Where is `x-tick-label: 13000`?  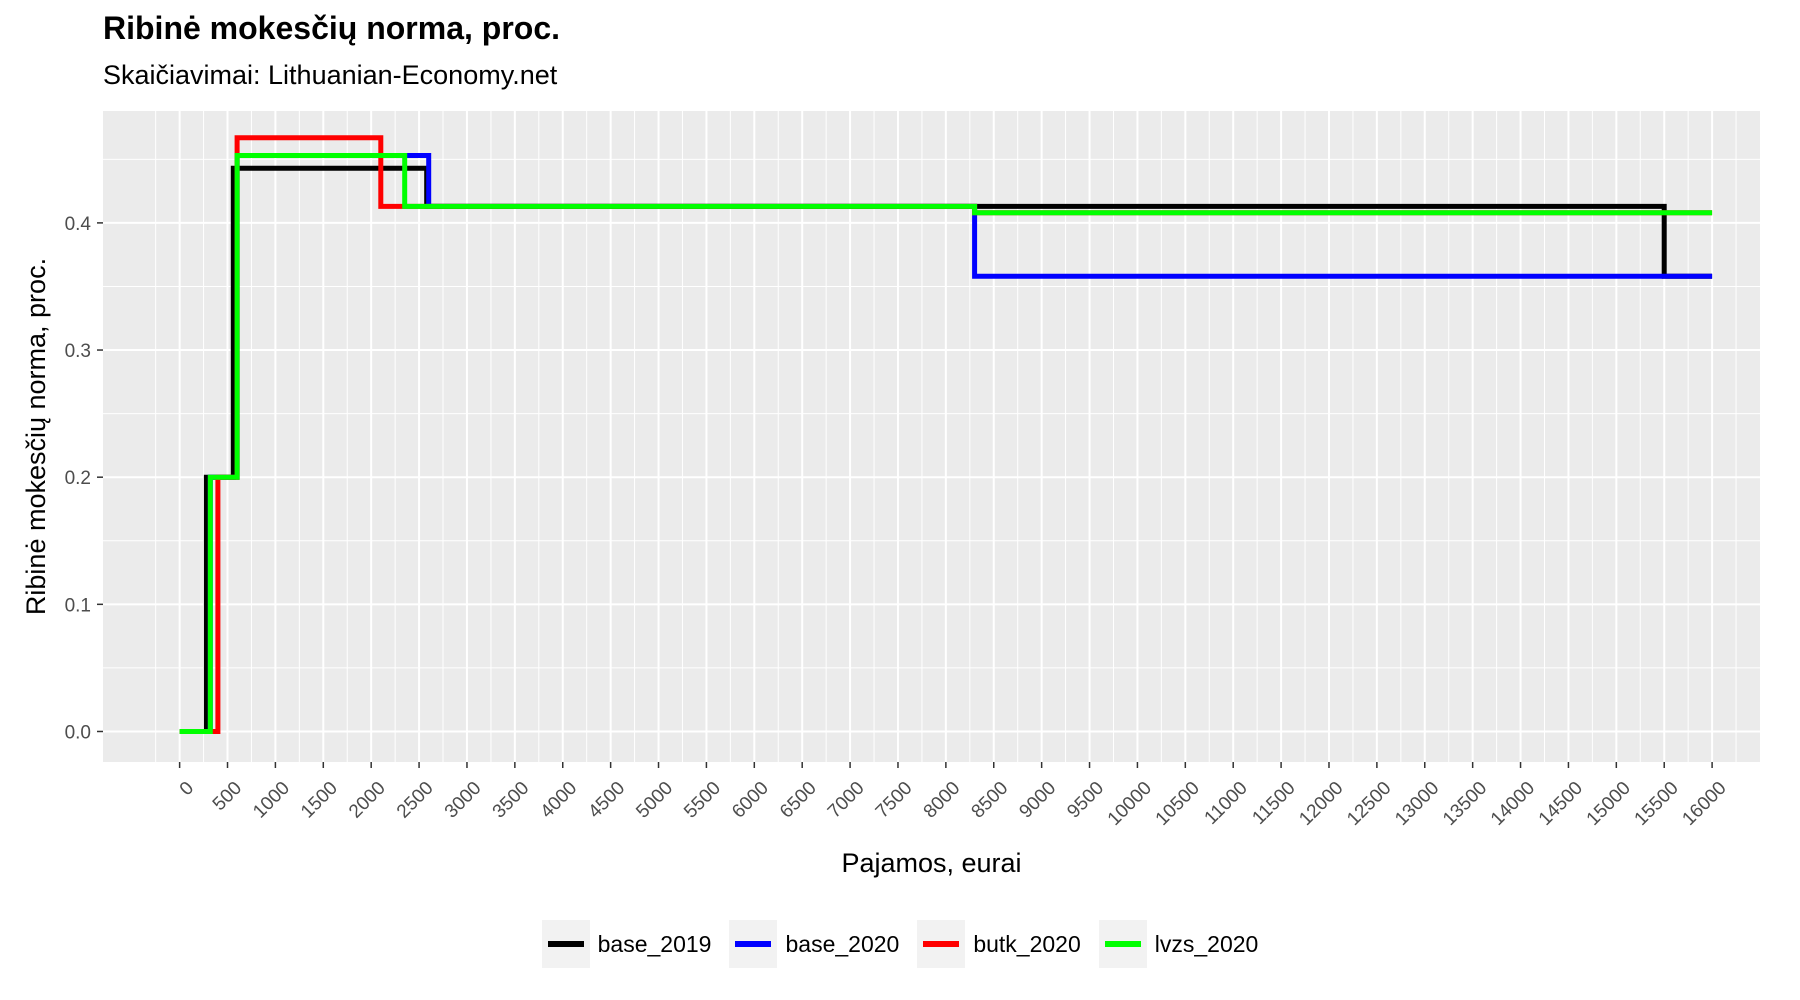 x-tick-label: 13000 is located at coordinates (1417, 804).